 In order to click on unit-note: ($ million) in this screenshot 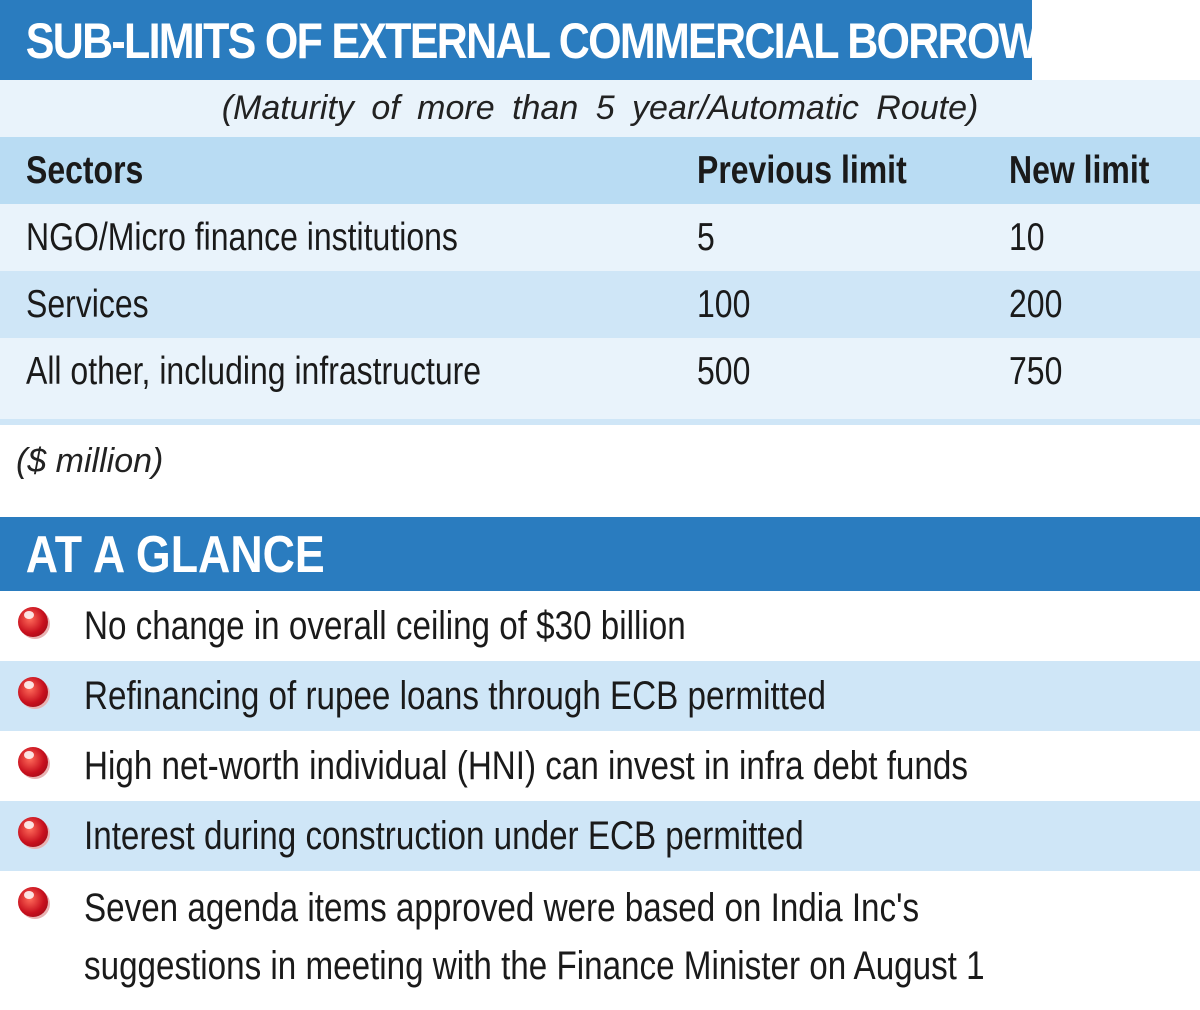, I will do `click(90, 461)`.